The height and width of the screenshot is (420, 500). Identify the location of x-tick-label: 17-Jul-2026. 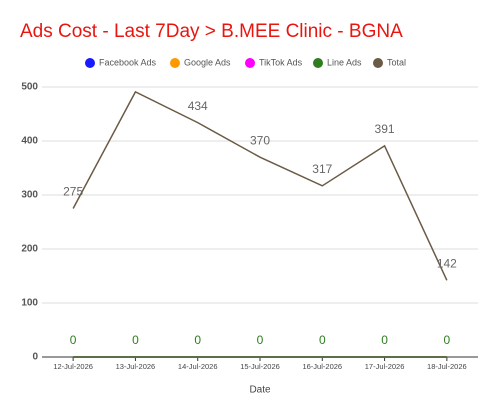
(385, 366).